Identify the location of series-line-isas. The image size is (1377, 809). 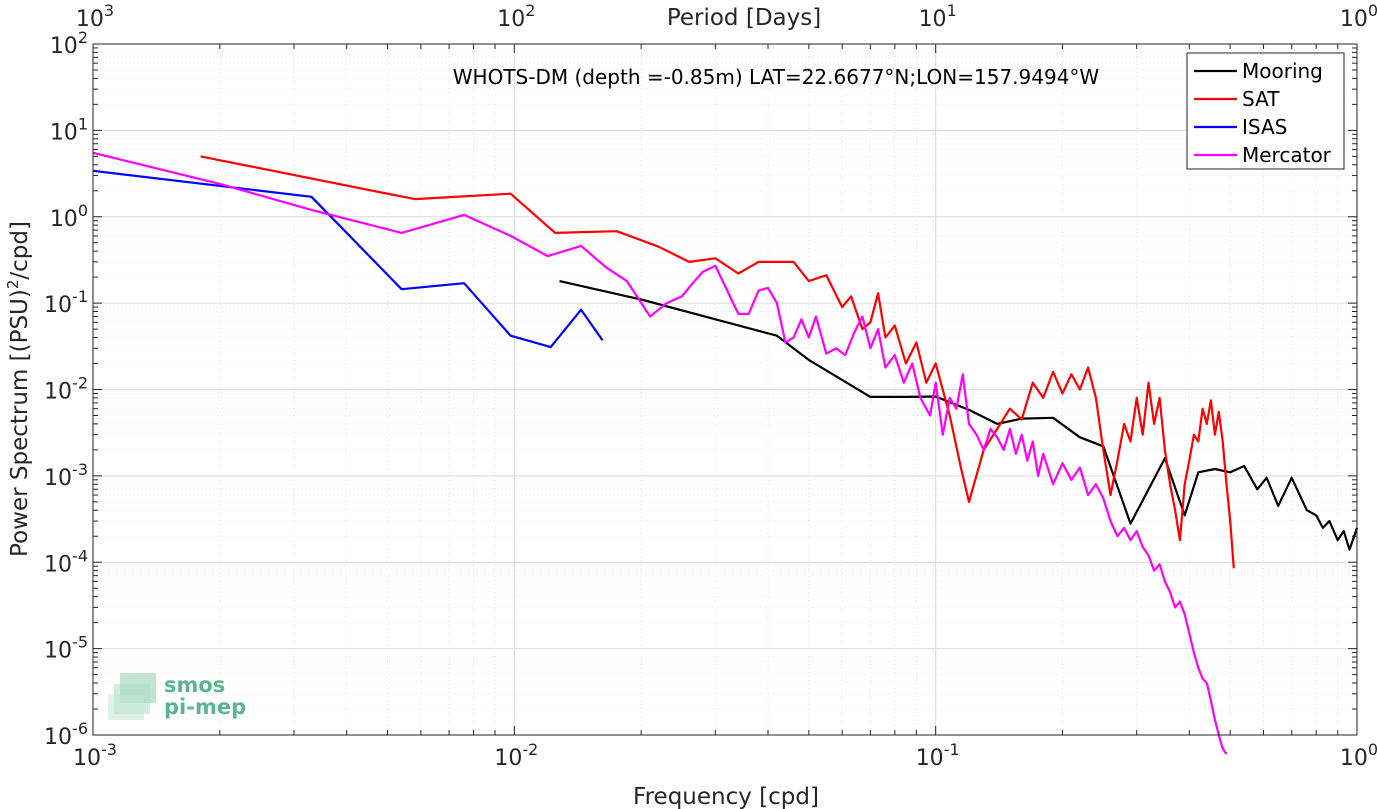
(348, 259).